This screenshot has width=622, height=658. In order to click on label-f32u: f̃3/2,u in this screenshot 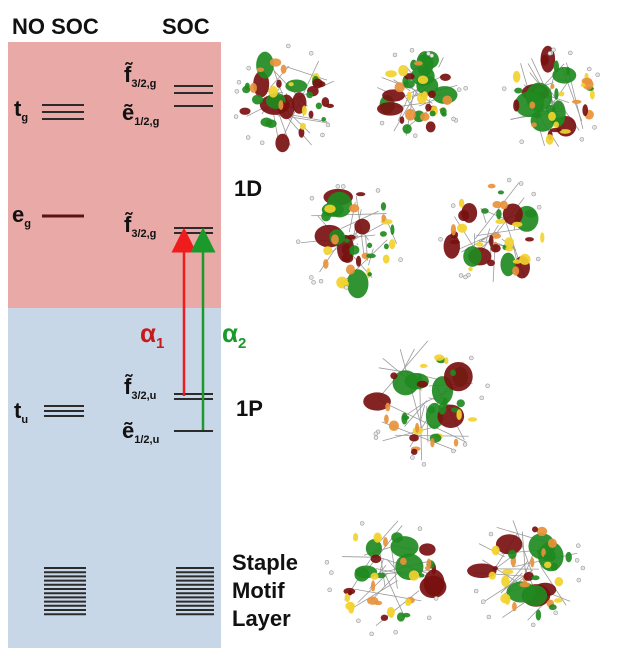, I will do `click(140, 388)`.